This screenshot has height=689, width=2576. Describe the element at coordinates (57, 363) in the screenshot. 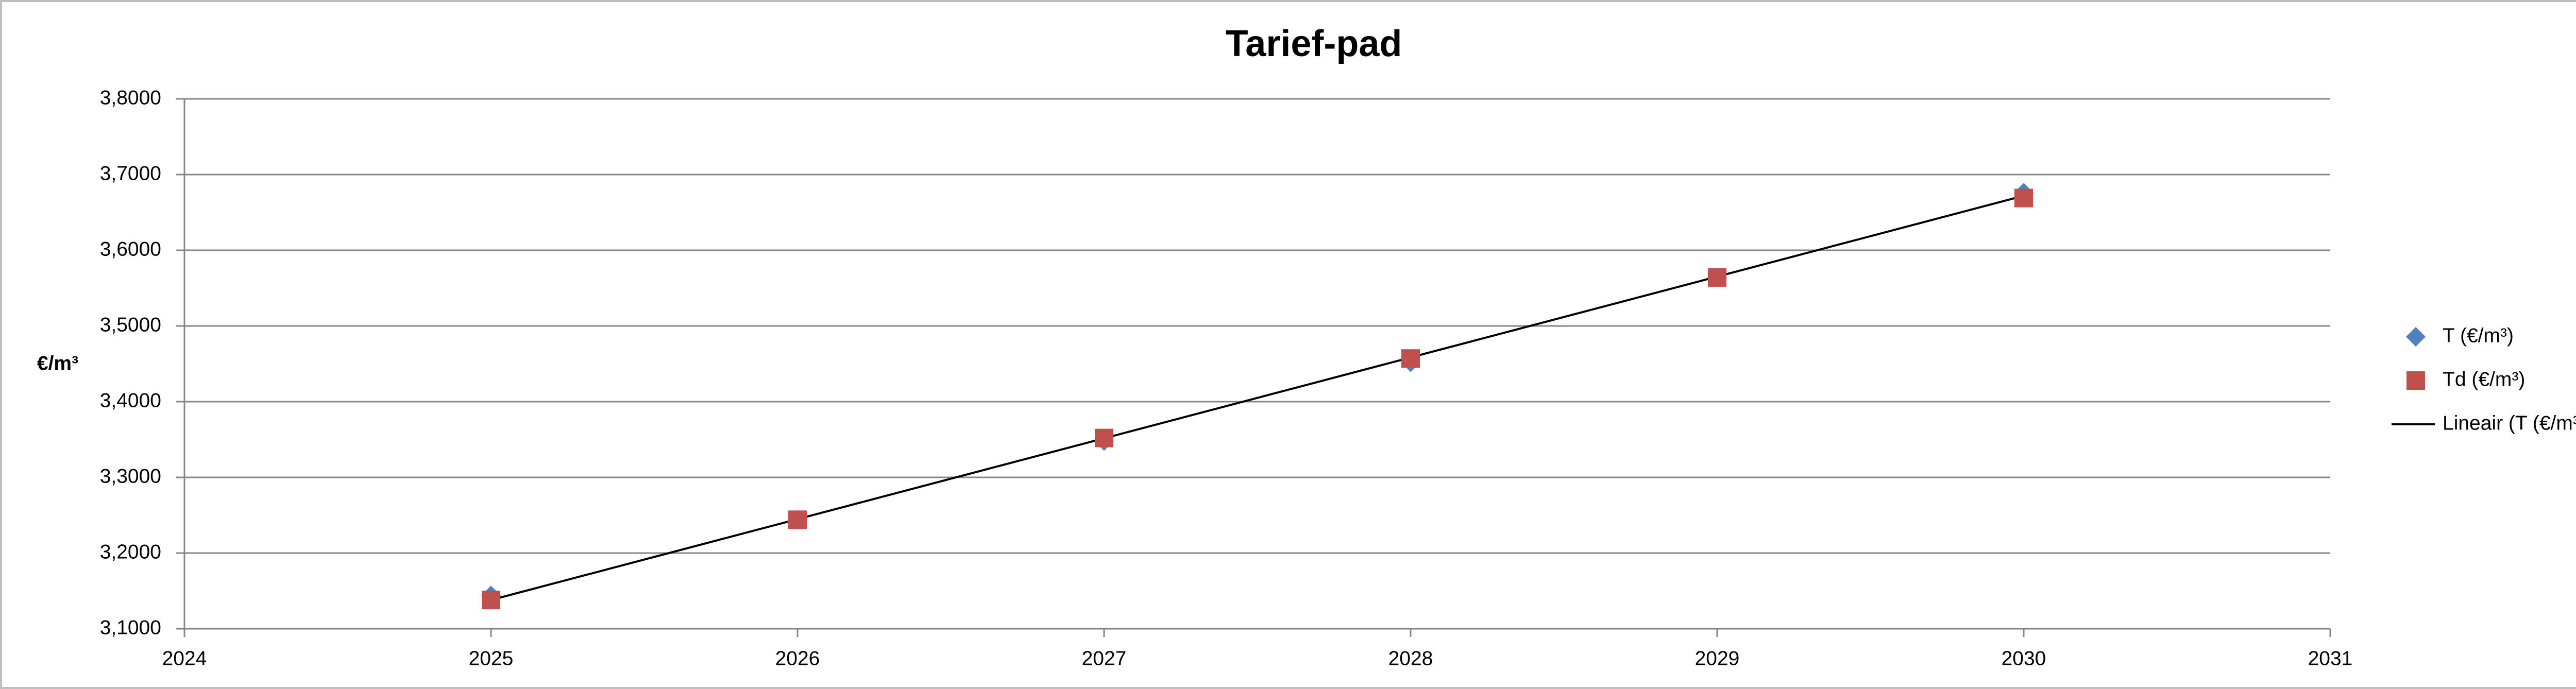

I see `y-axis-label: €/m³` at that location.